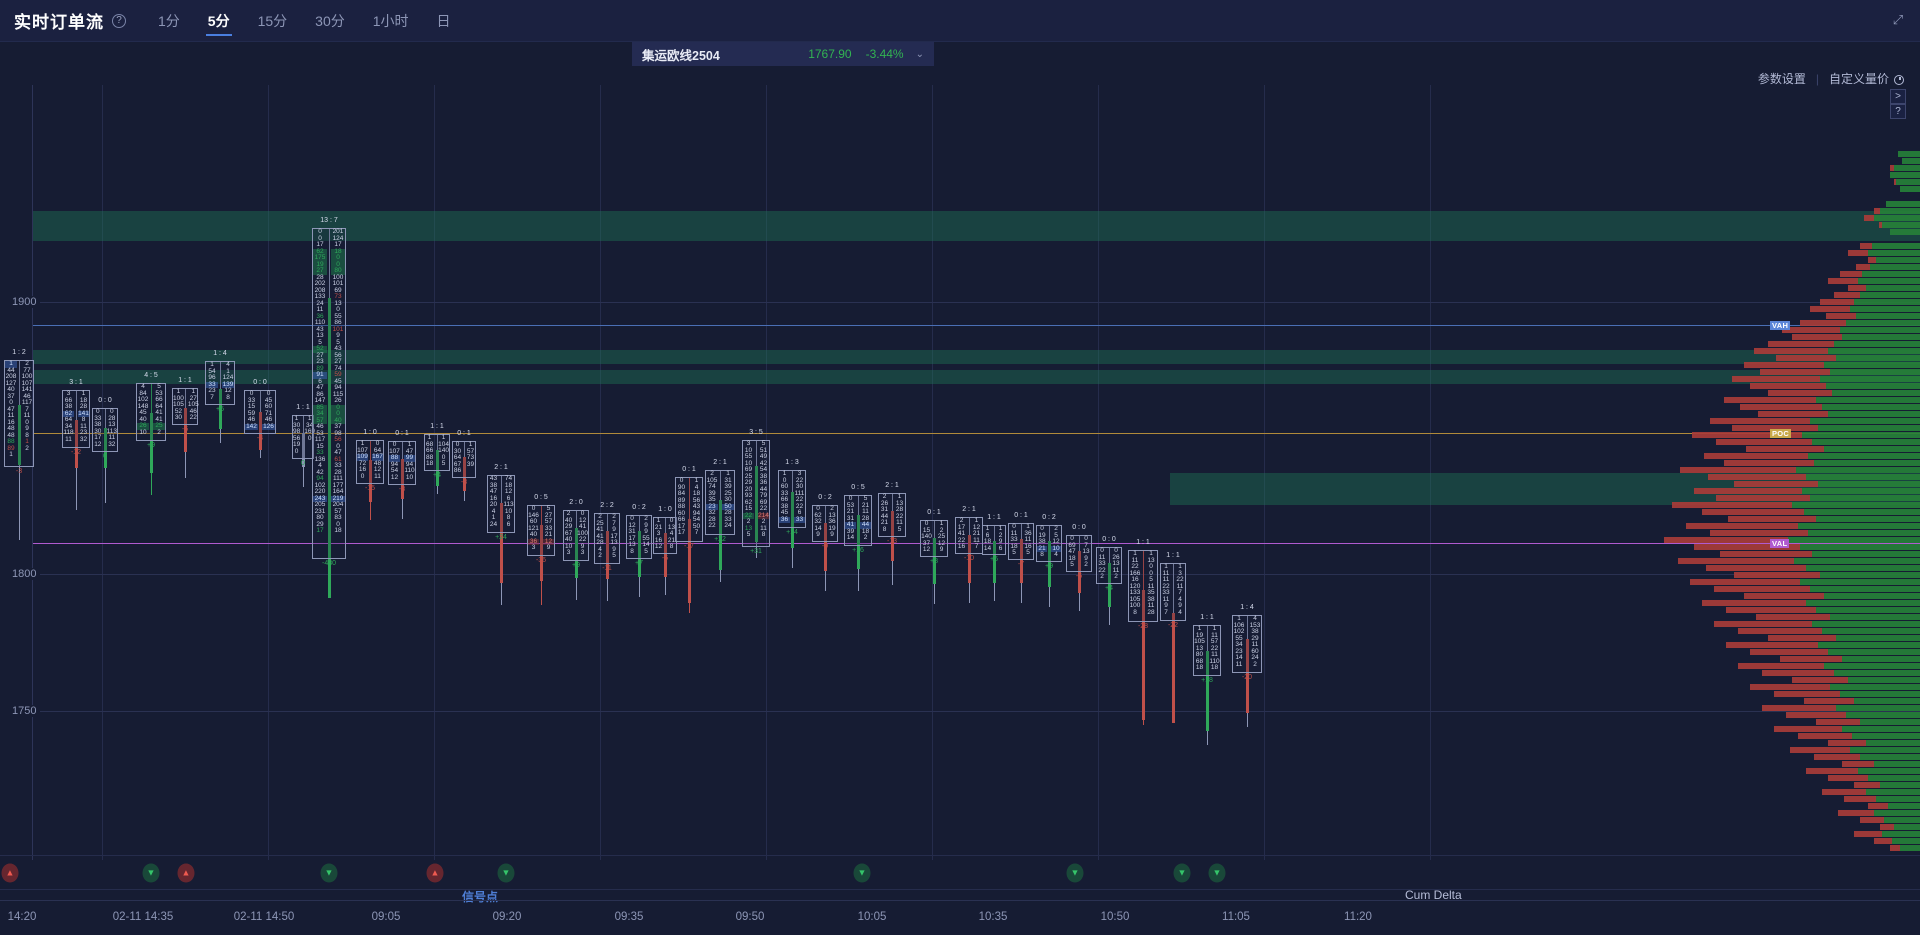 The height and width of the screenshot is (935, 1920). I want to click on candle-cluster-box: 1 6 18 14 1 2 9 6, so click(994, 540).